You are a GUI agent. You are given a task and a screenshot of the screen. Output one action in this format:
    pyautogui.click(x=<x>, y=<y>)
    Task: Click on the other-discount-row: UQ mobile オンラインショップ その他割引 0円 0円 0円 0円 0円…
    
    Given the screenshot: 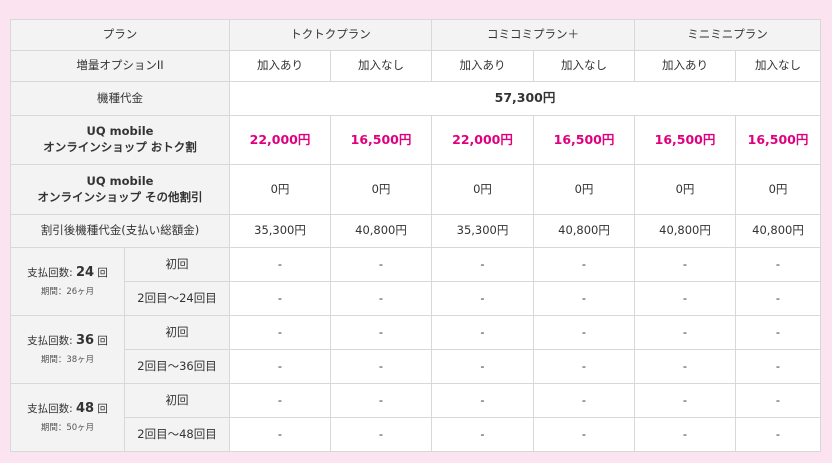 What is the action you would take?
    pyautogui.click(x=415, y=189)
    